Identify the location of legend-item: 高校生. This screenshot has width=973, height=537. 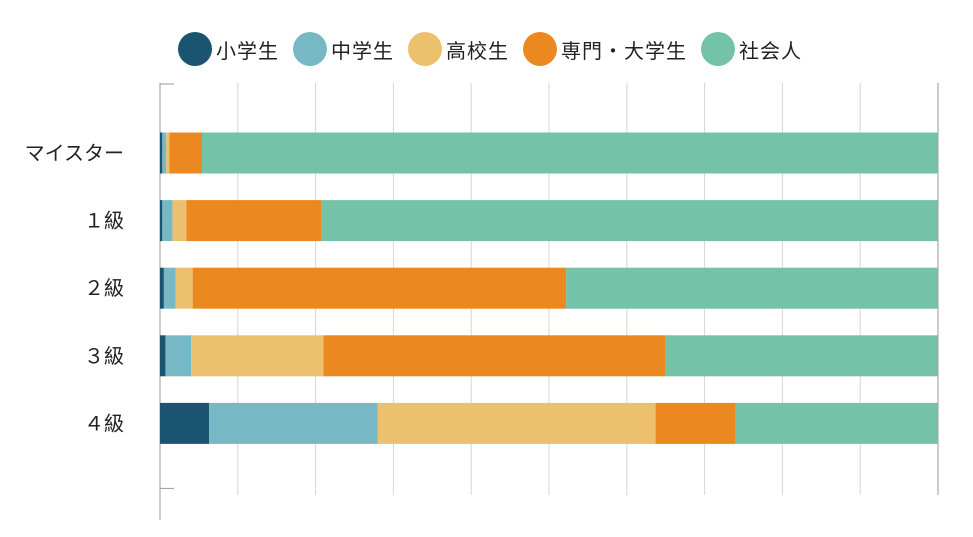
(458, 49).